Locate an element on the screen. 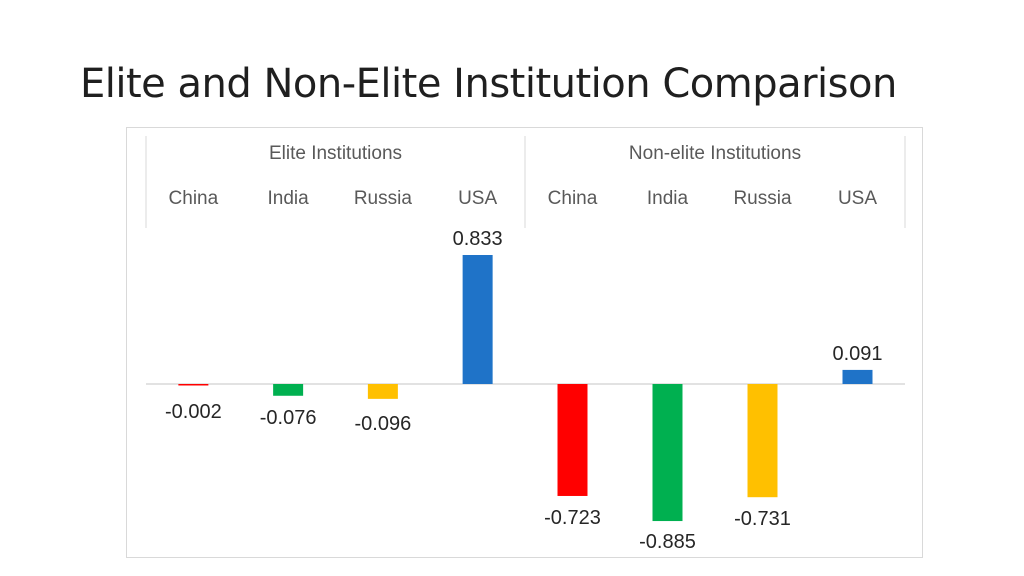  value-label-elite-institutions-russia: -0.096 is located at coordinates (383, 424).